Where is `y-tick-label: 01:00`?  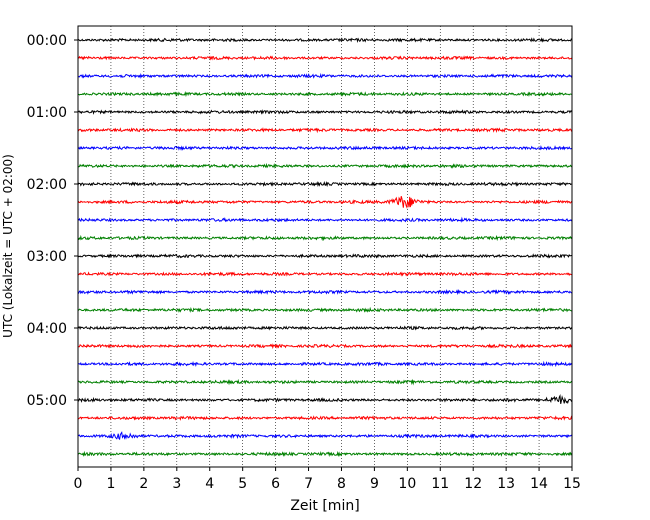
y-tick-label: 01:00 is located at coordinates (47, 113).